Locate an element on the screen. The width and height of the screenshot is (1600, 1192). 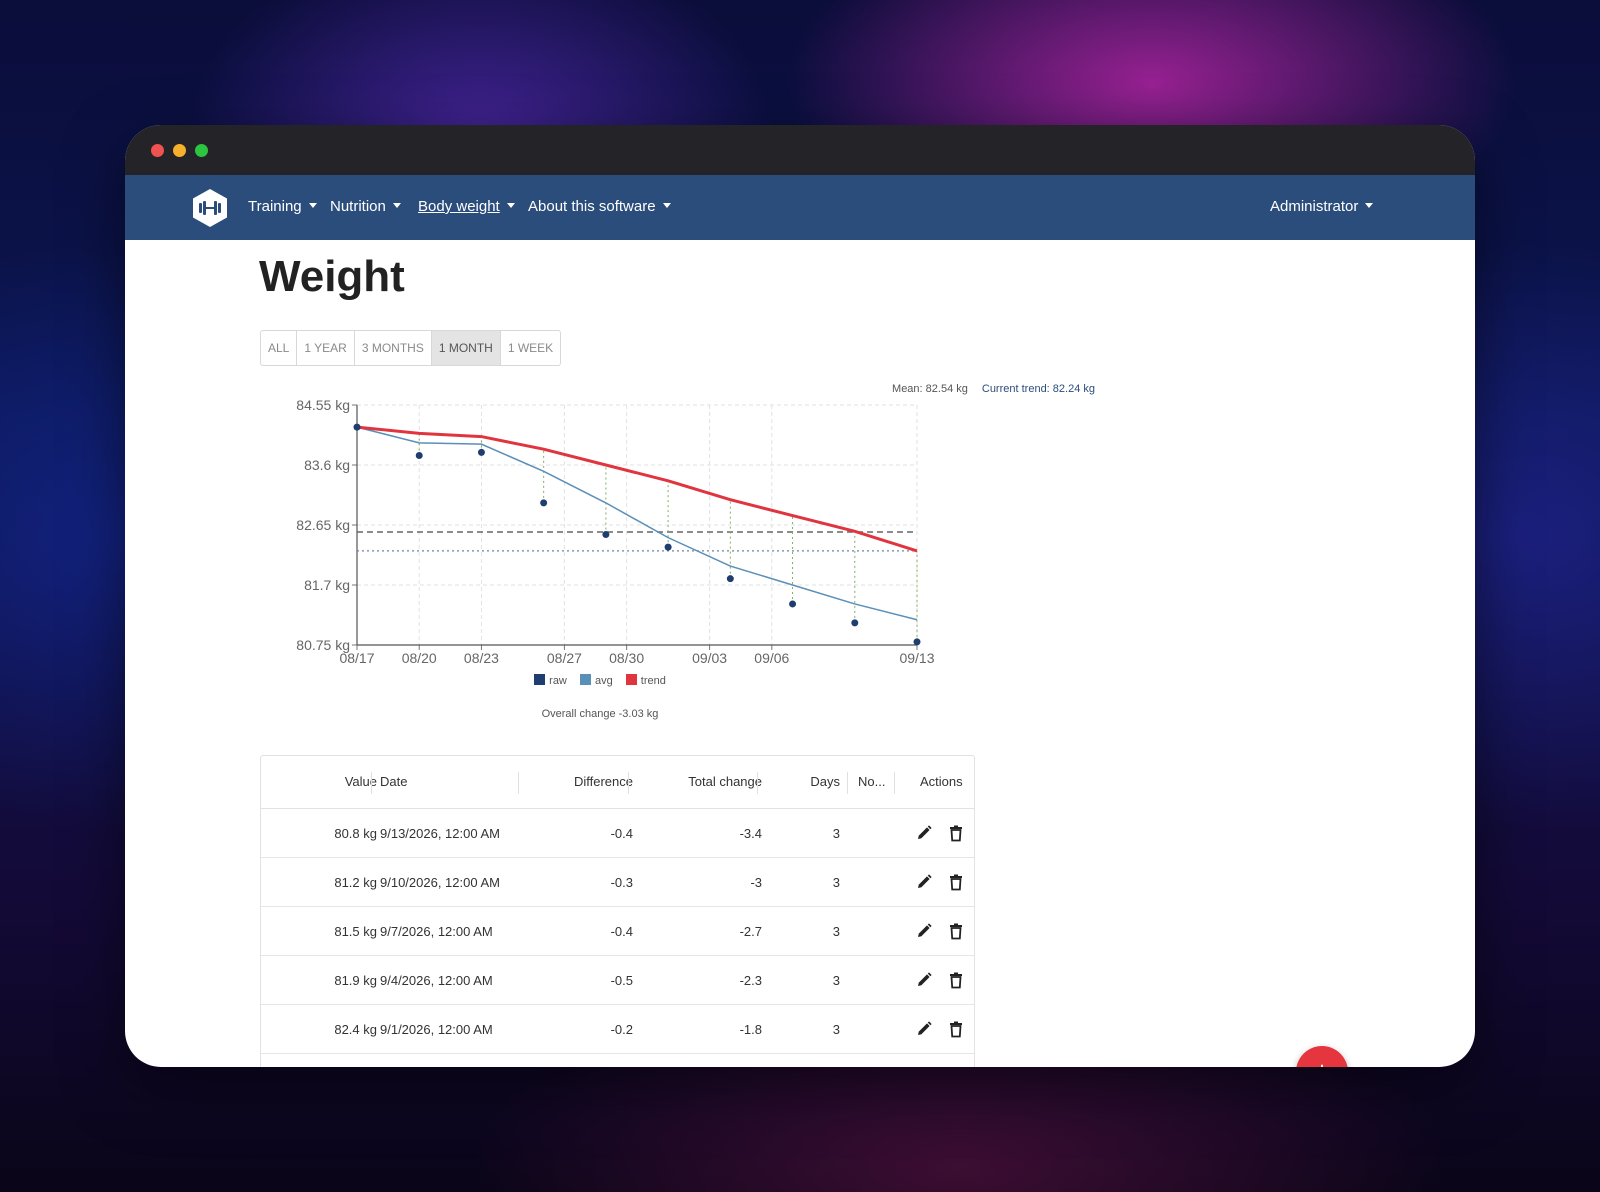
nav-training-label: Training is located at coordinates (275, 206).